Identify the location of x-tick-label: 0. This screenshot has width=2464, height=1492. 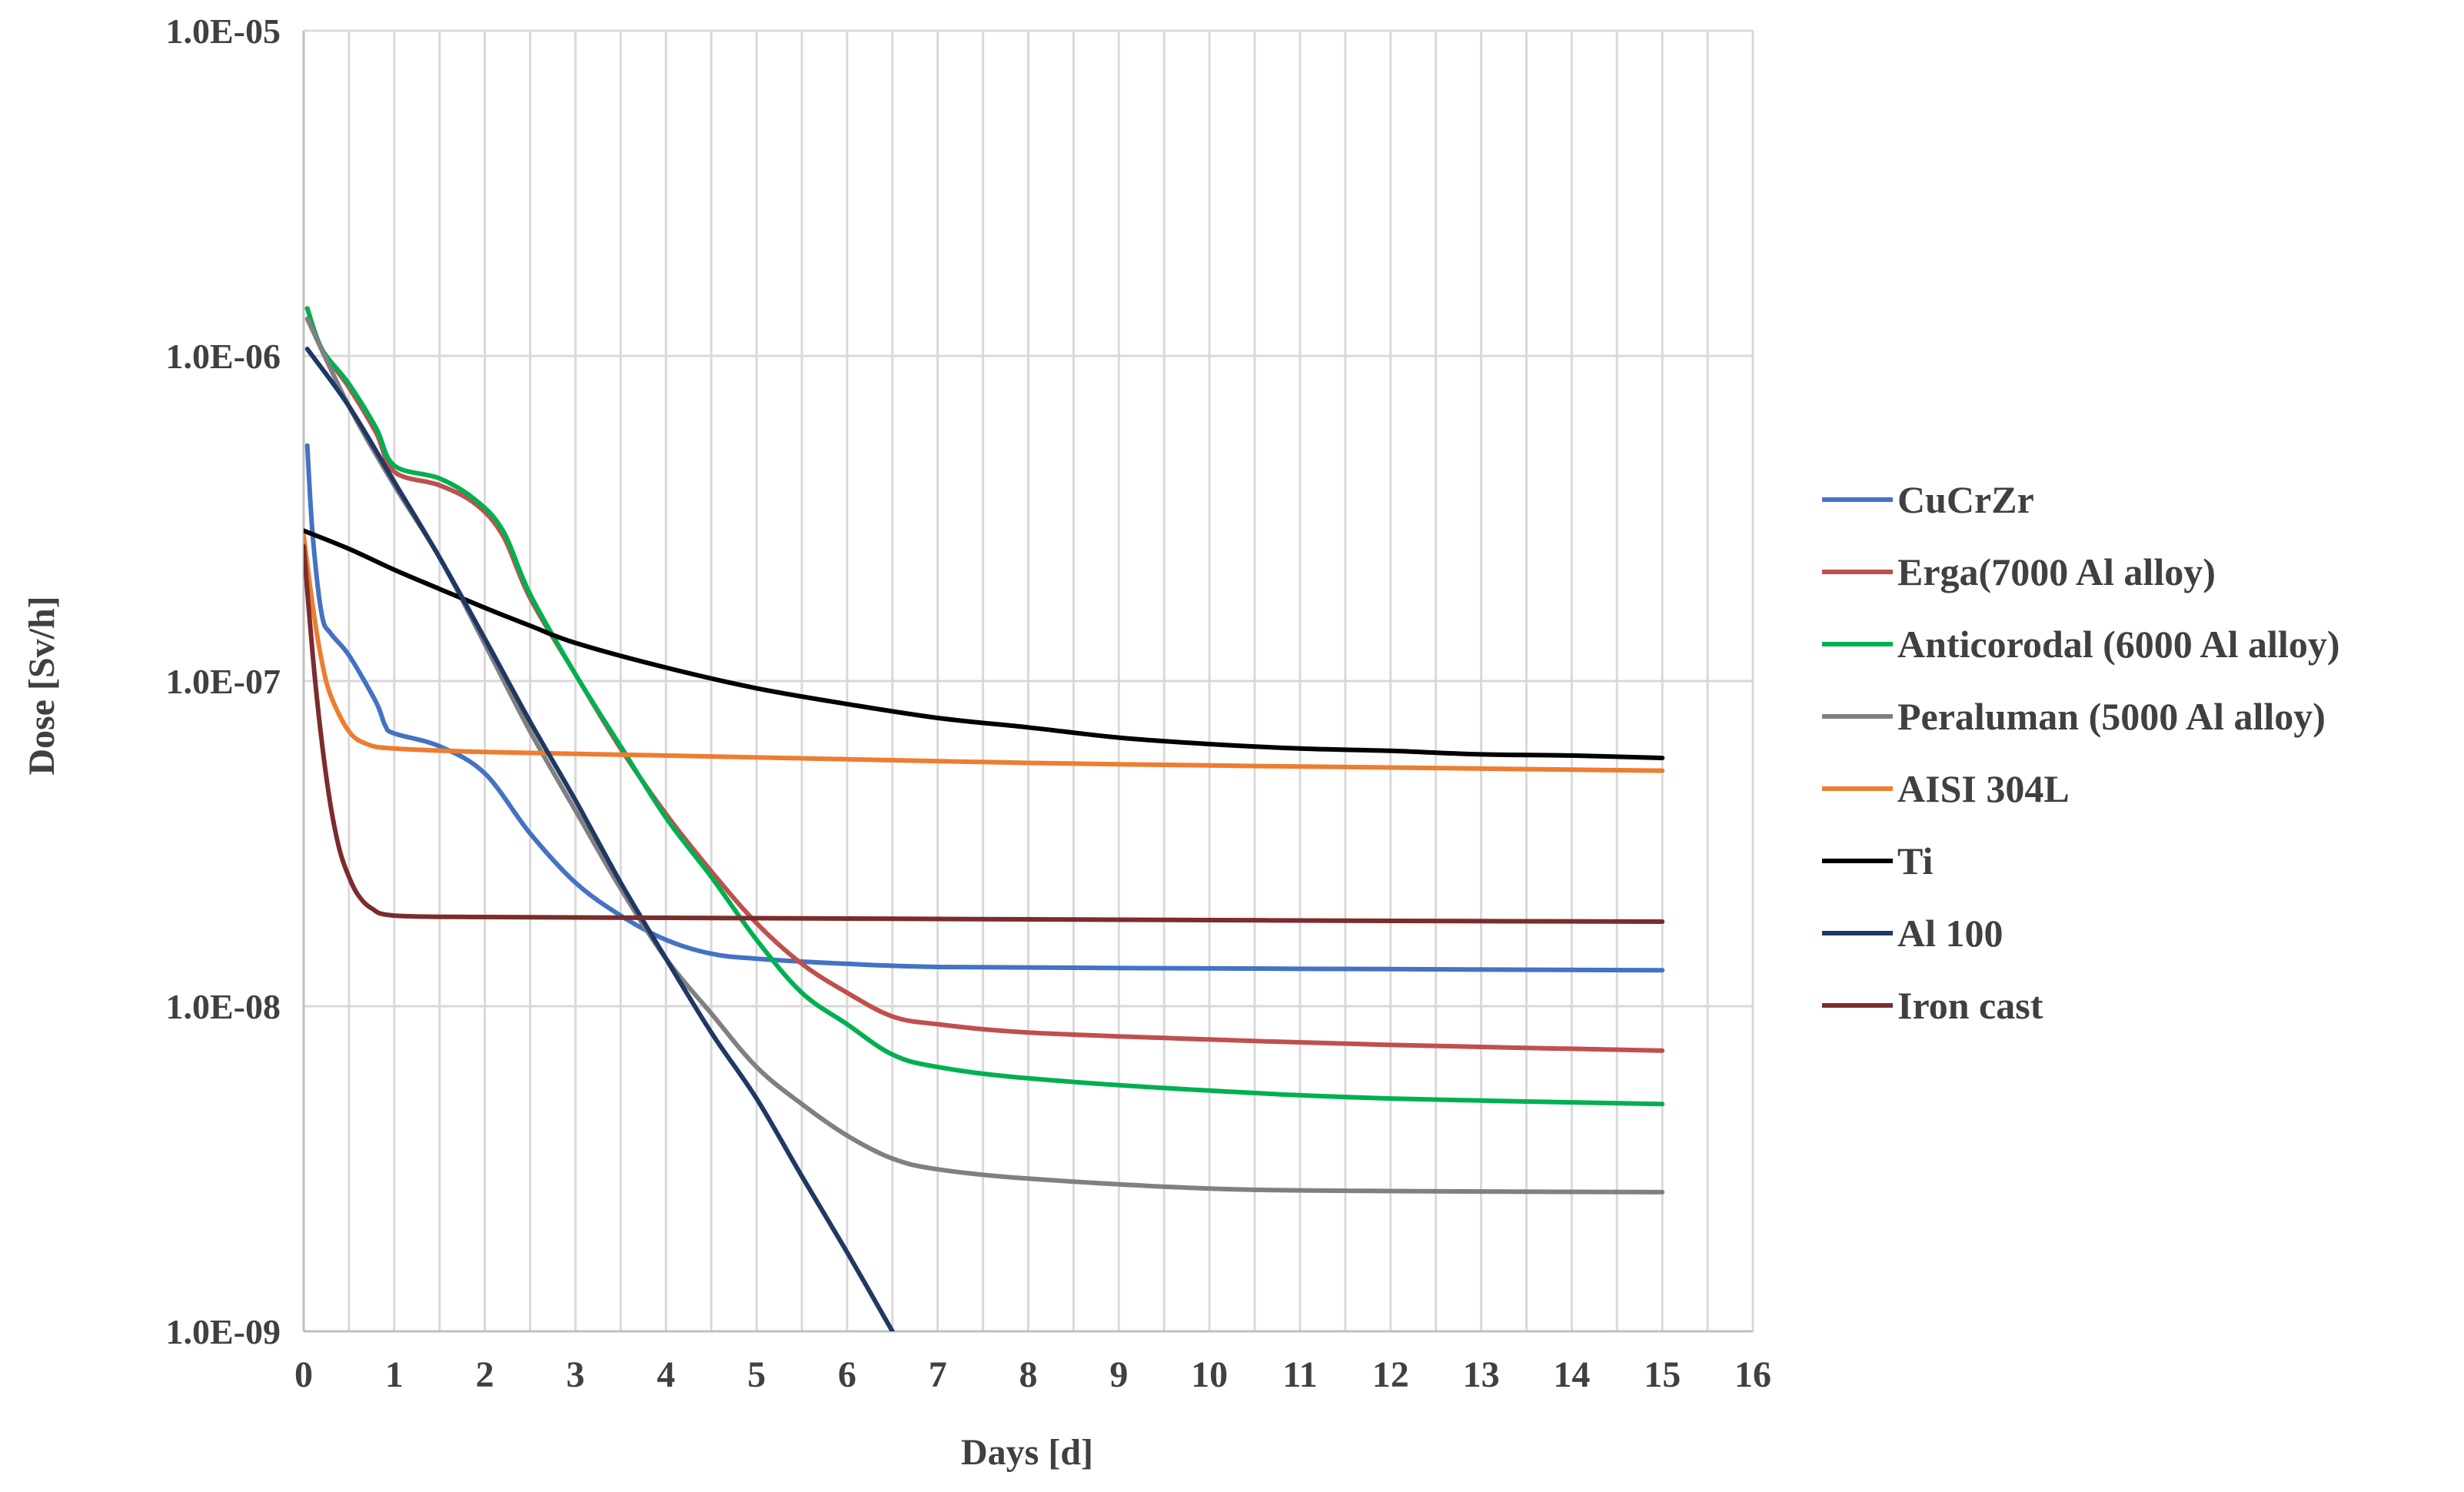
(303, 1375).